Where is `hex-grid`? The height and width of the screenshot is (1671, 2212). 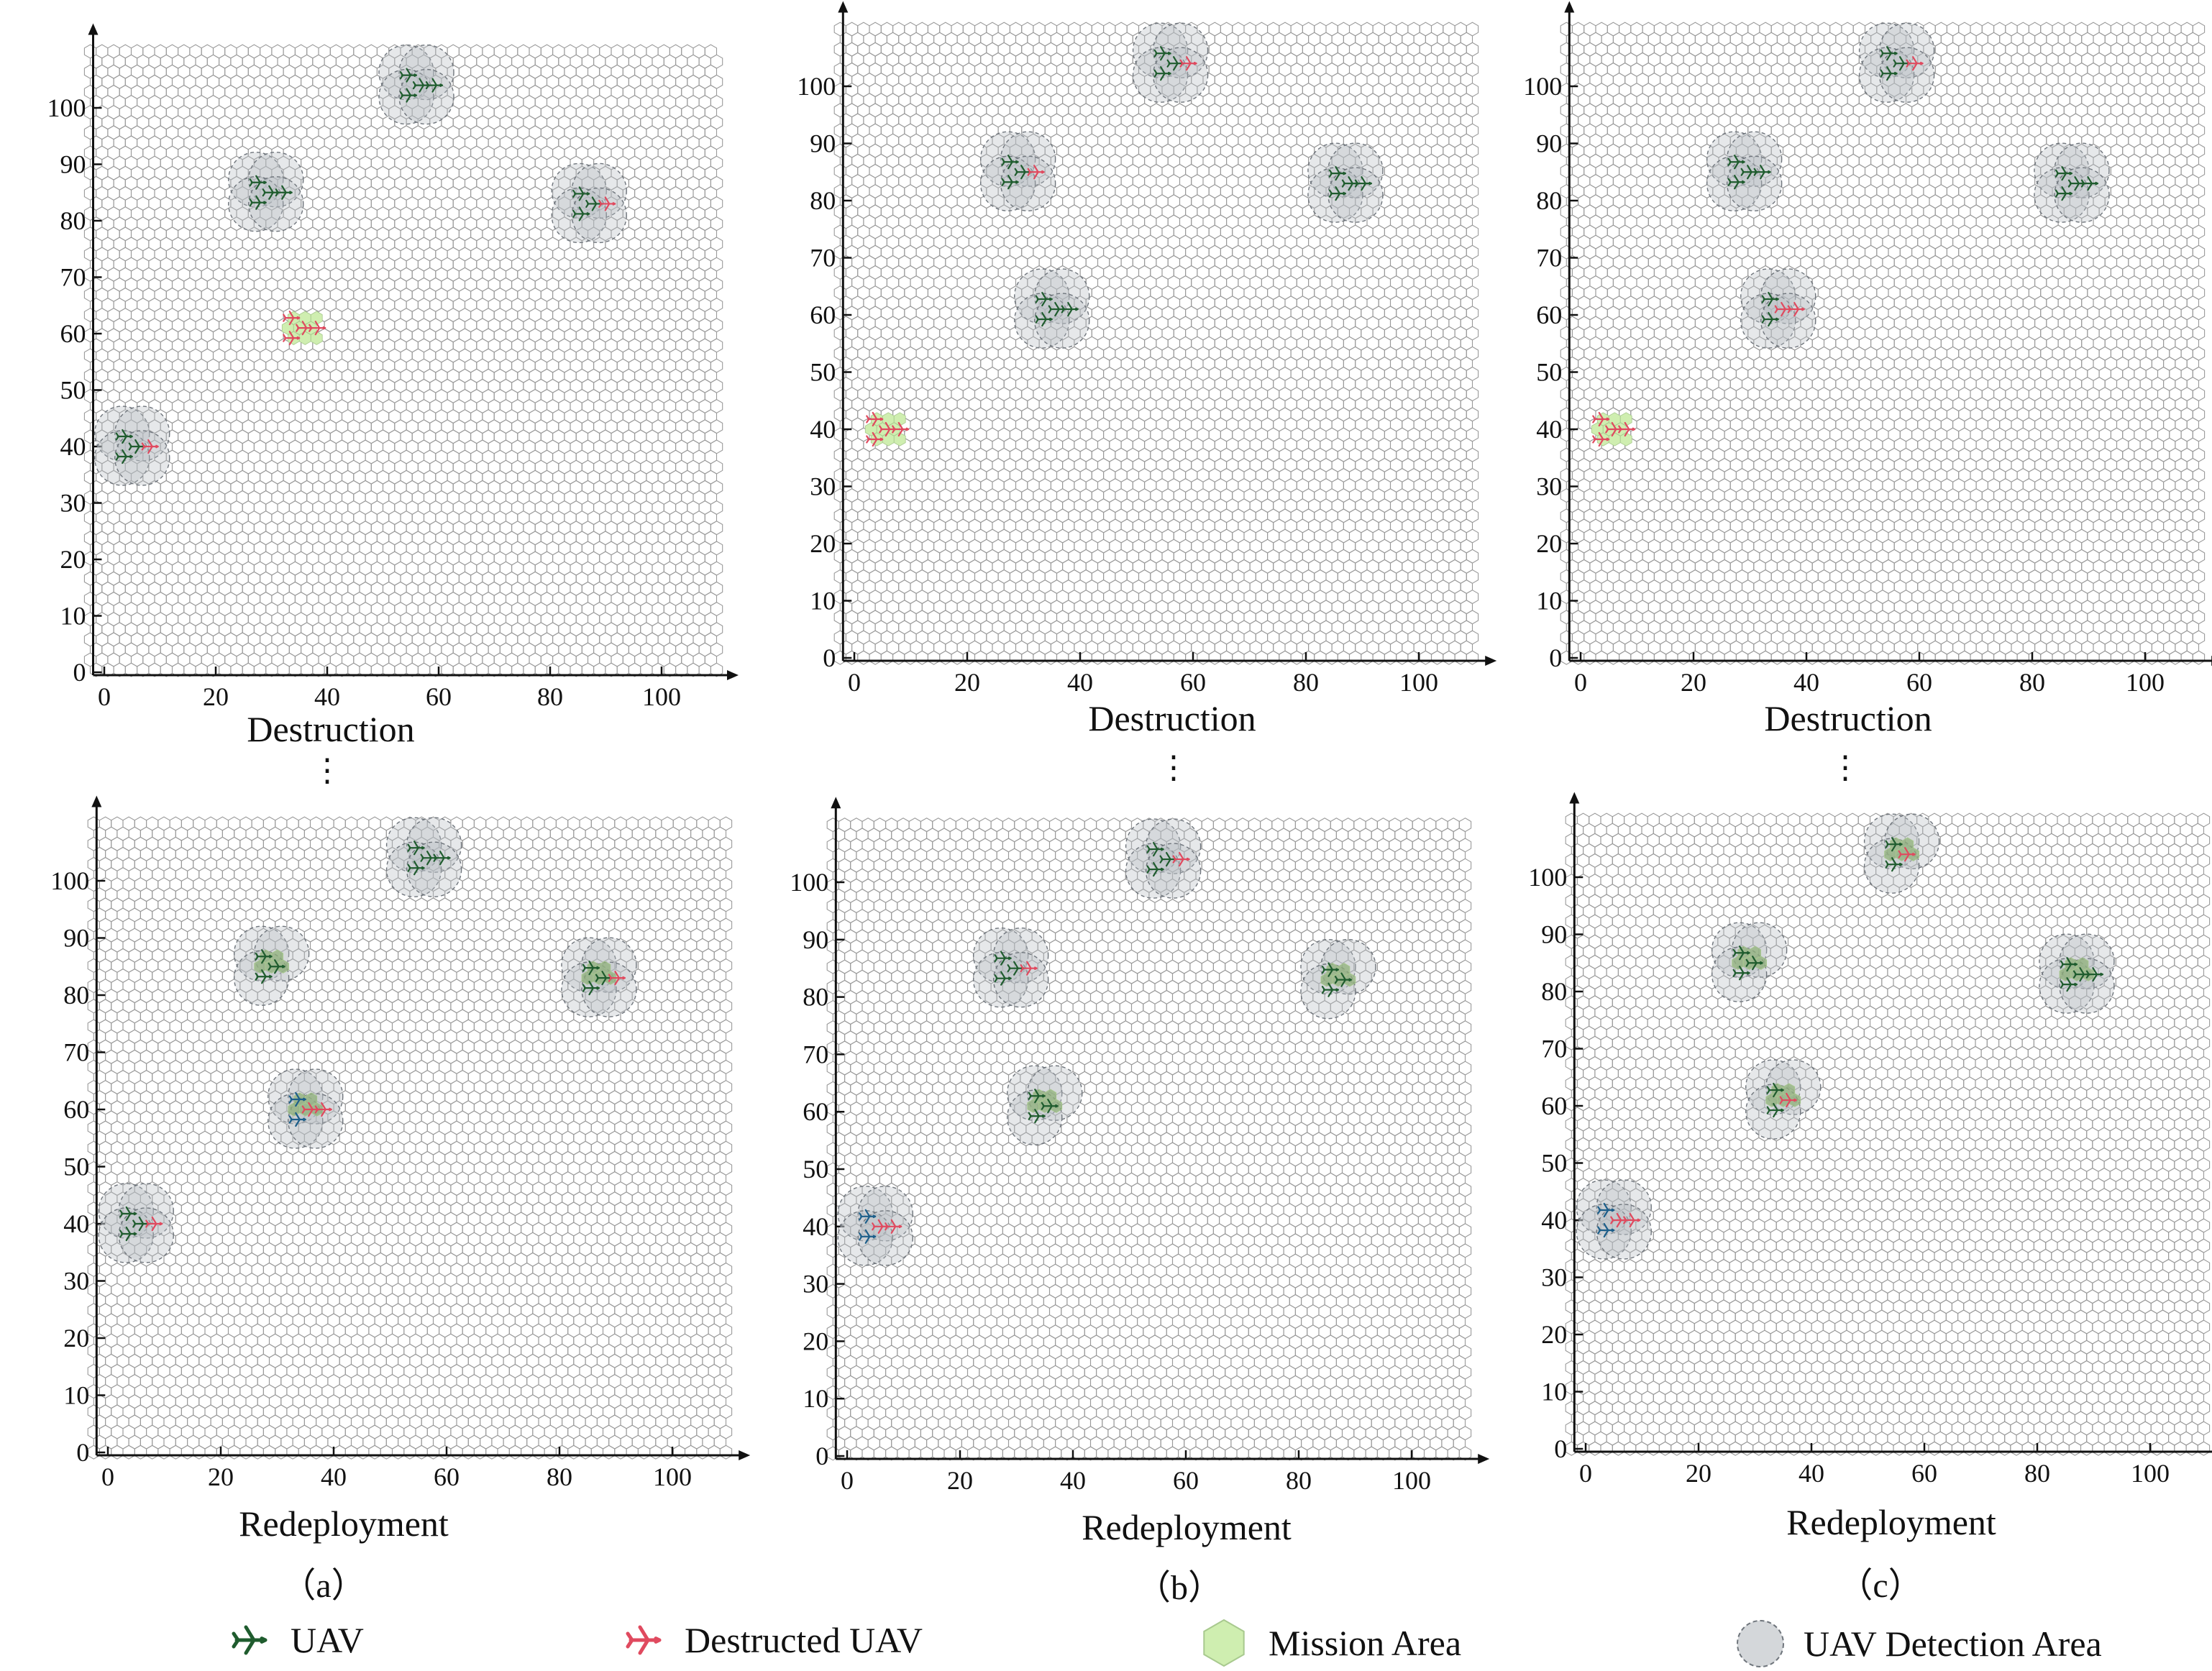
hex-grid is located at coordinates (1883, 344).